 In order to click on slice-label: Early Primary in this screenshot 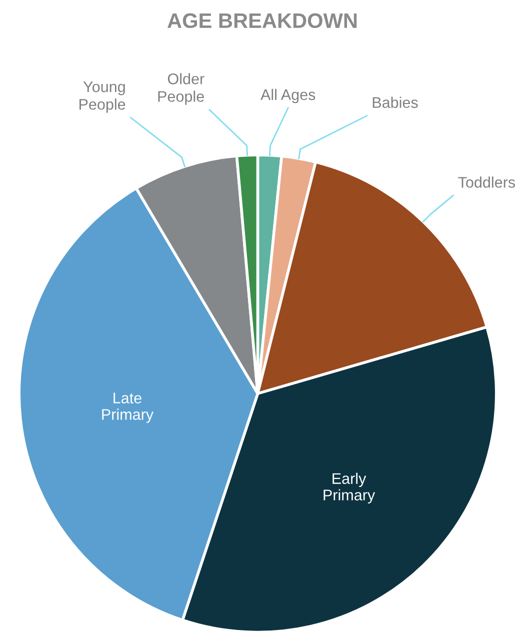, I will do `click(350, 488)`.